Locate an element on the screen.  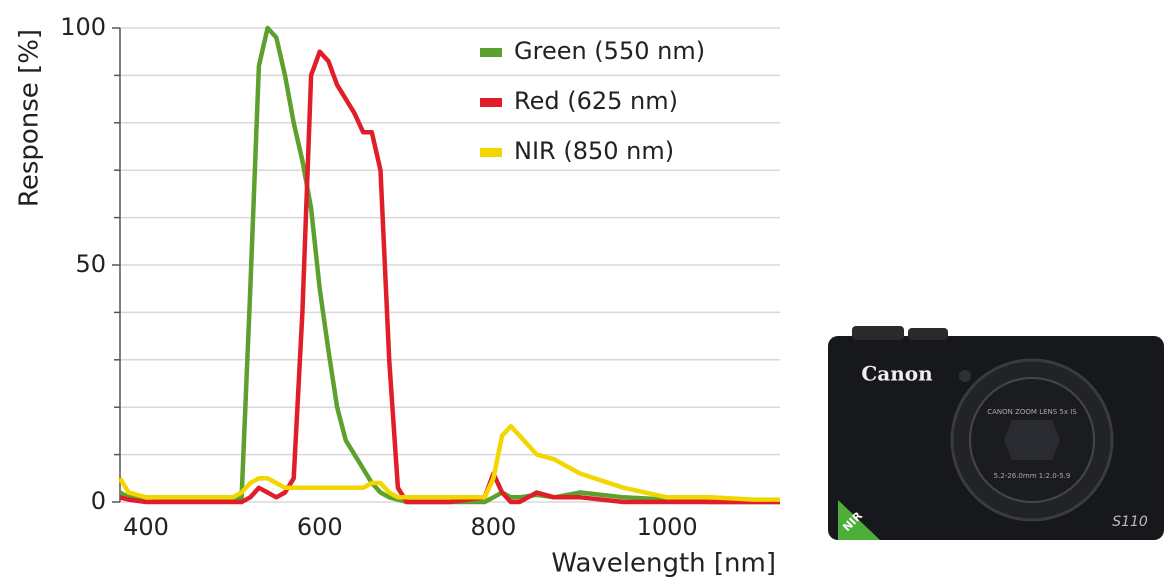
x-tick-label: 600 is located at coordinates (320, 527).